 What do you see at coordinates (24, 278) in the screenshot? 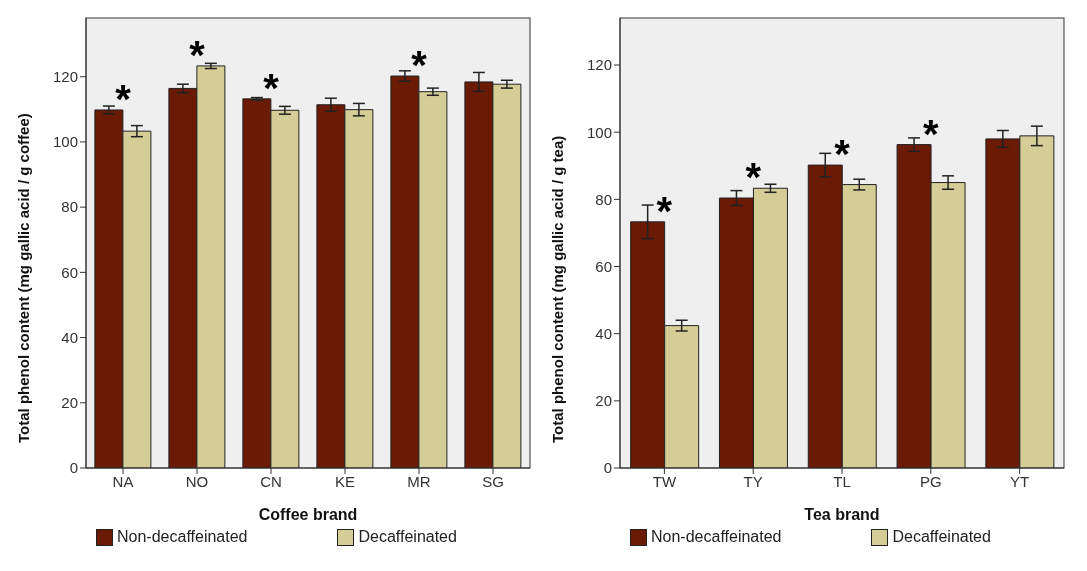
I see `y-axis-title: Total phenol content (mg gallic acid / g coffee)` at bounding box center [24, 278].